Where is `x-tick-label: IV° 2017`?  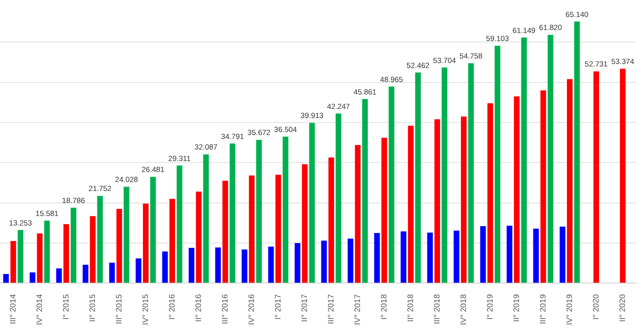 x-tick-label: IV° 2017 is located at coordinates (357, 310).